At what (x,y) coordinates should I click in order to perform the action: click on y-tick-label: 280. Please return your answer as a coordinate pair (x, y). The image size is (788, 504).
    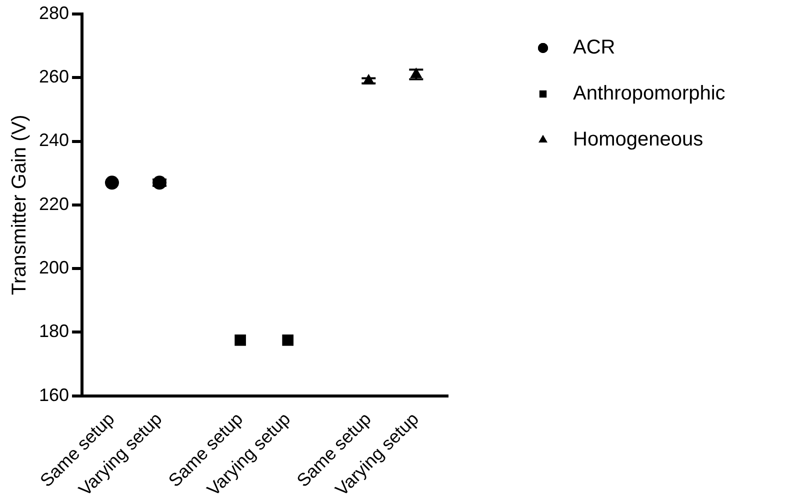
    Looking at the image, I should click on (54, 12).